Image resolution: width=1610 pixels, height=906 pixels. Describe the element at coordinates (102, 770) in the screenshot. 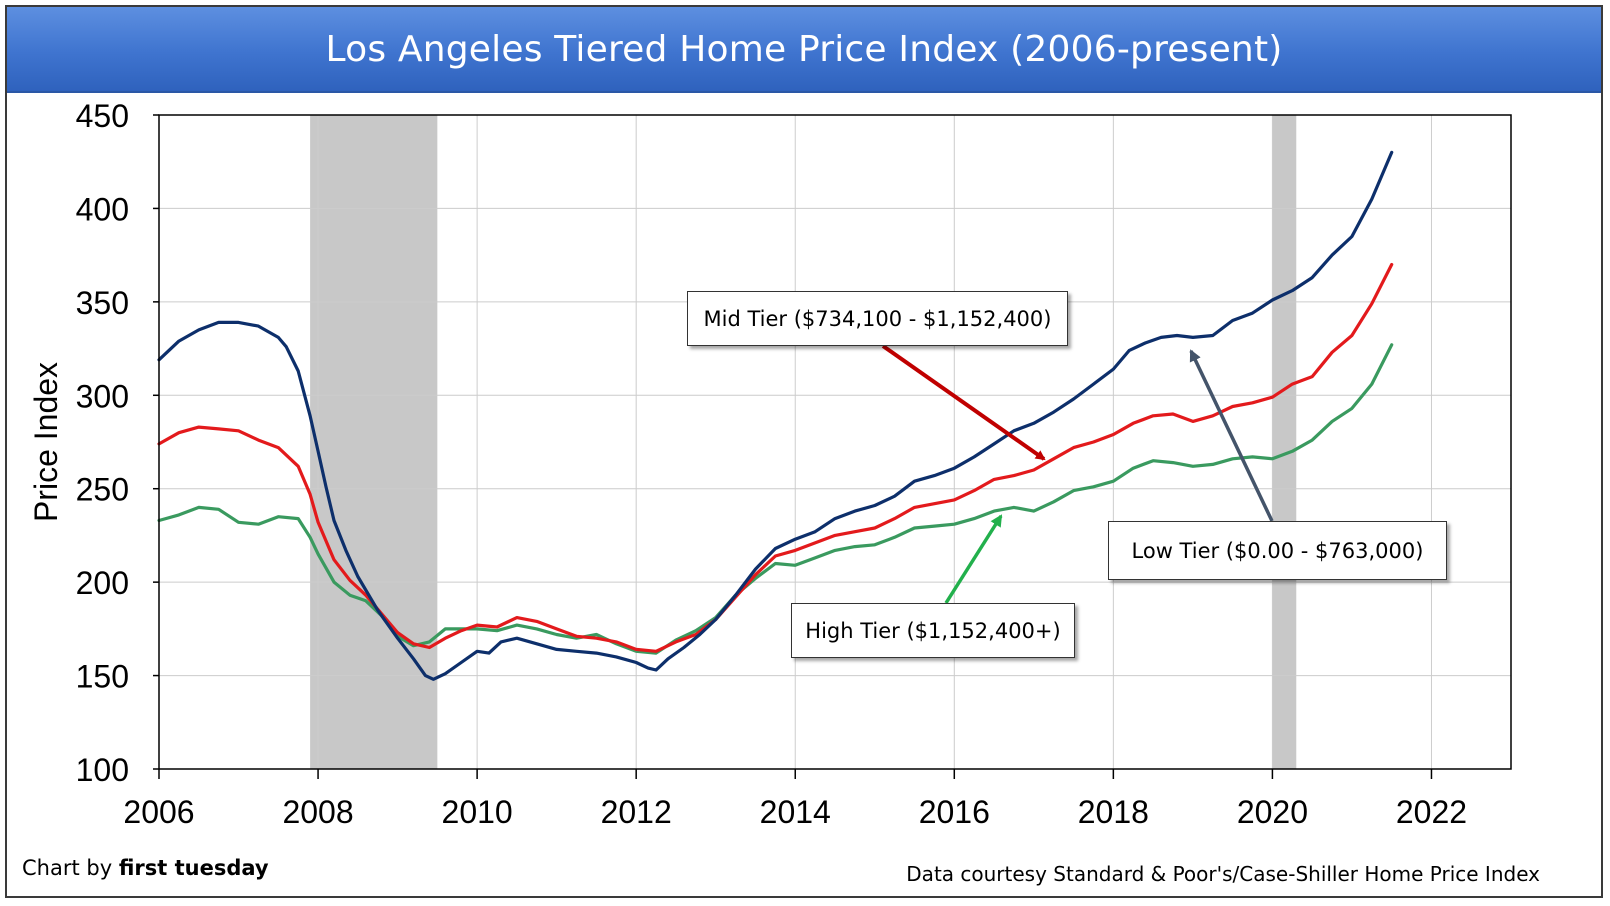

I see `y-tick-label: 100` at that location.